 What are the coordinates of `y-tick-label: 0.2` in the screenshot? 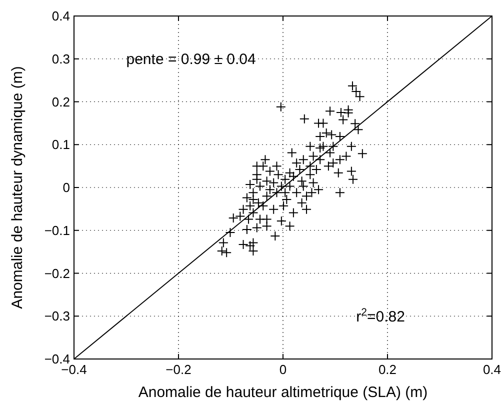 It's located at (61, 102).